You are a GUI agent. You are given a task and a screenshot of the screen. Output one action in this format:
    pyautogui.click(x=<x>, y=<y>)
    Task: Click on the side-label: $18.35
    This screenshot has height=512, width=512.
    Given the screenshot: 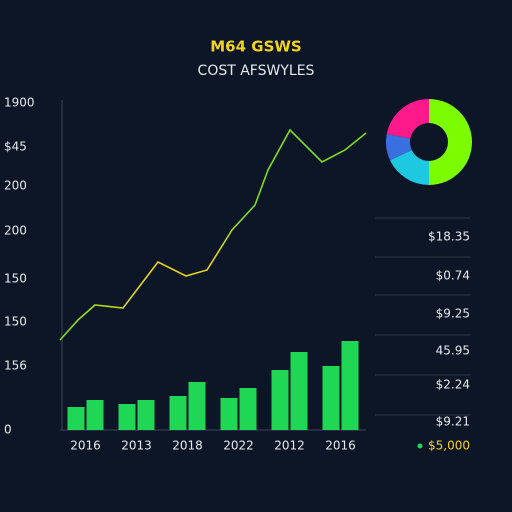 What is the action you would take?
    pyautogui.click(x=449, y=237)
    